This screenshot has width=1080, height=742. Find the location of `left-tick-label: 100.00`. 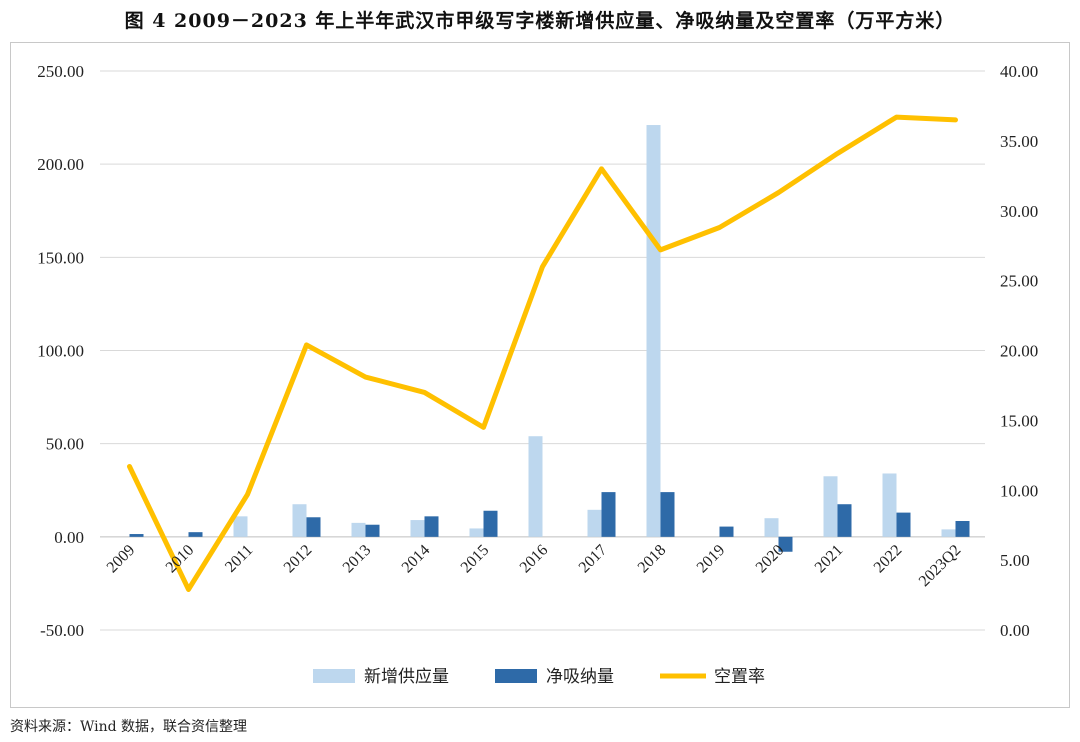

left-tick-label: 100.00 is located at coordinates (60, 351).